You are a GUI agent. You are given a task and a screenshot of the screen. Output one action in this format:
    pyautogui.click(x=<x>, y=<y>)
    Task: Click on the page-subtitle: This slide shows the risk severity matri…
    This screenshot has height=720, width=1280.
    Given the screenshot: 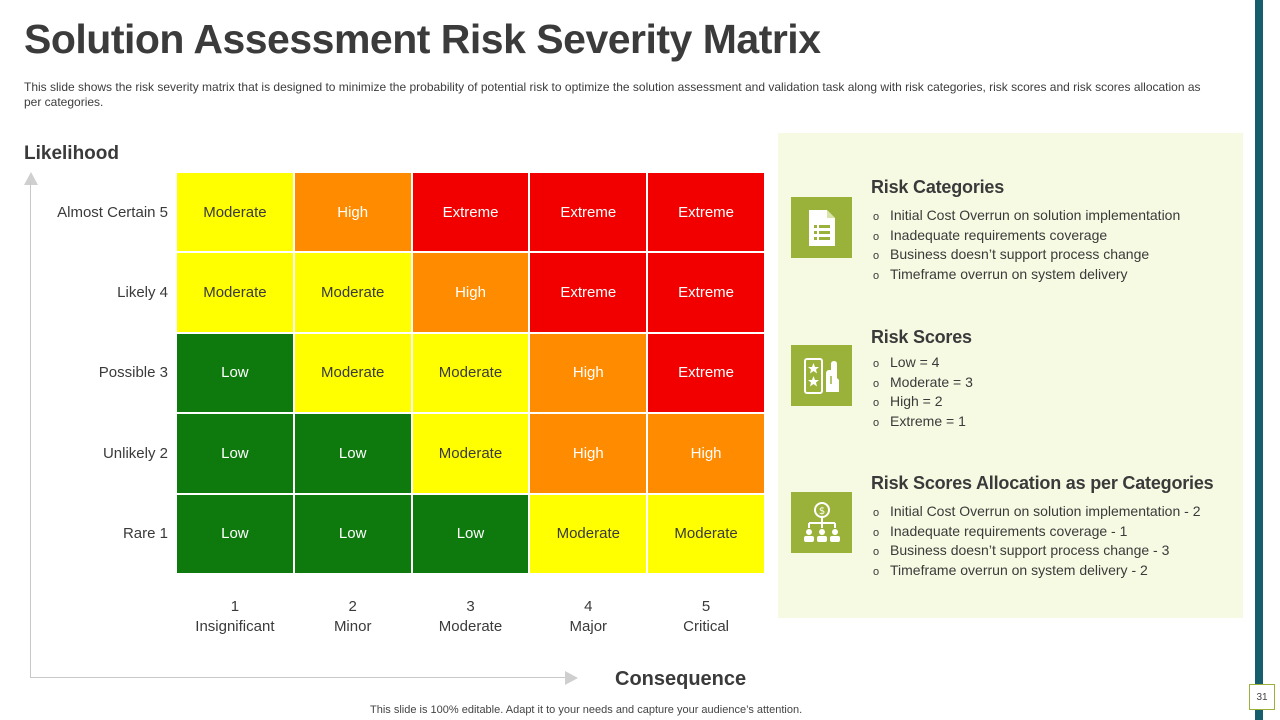 What is the action you would take?
    pyautogui.click(x=612, y=94)
    